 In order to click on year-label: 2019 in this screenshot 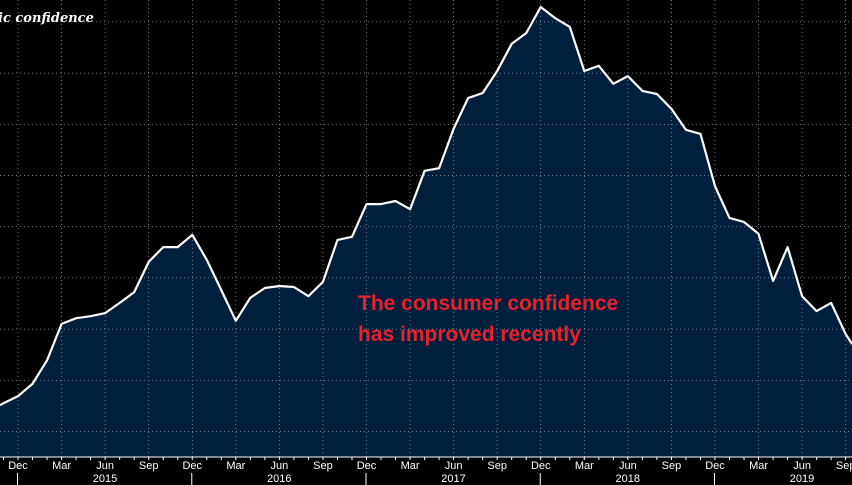, I will do `click(802, 479)`.